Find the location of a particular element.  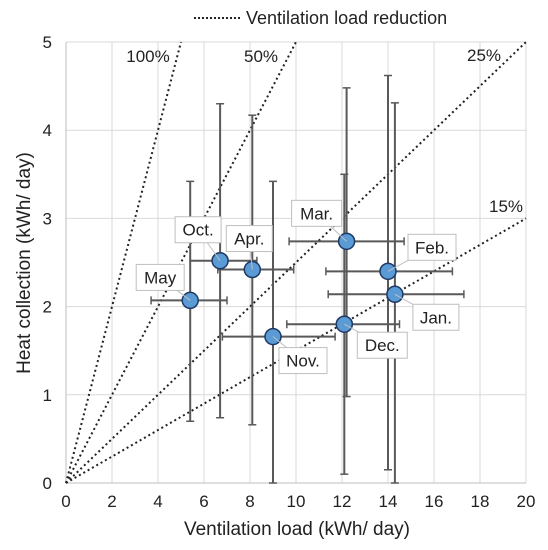

point-label: Feb. is located at coordinates (432, 247).